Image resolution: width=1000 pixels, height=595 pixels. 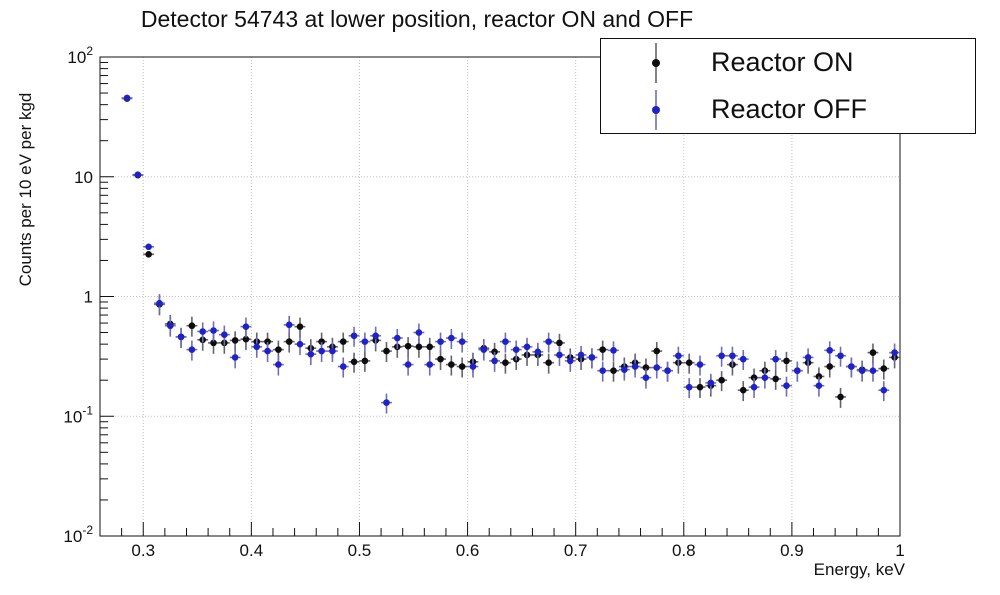 I want to click on legend-label: Reactor OFF, so click(x=789, y=109).